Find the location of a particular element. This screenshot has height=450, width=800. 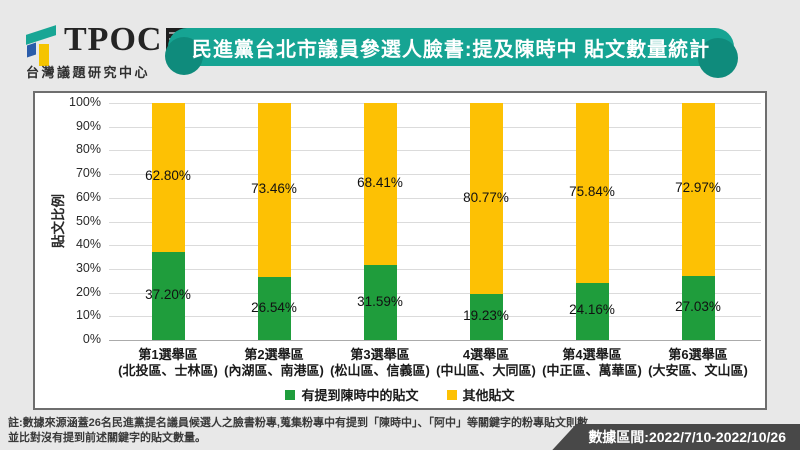

data-label-other: 75.84% is located at coordinates (592, 191).